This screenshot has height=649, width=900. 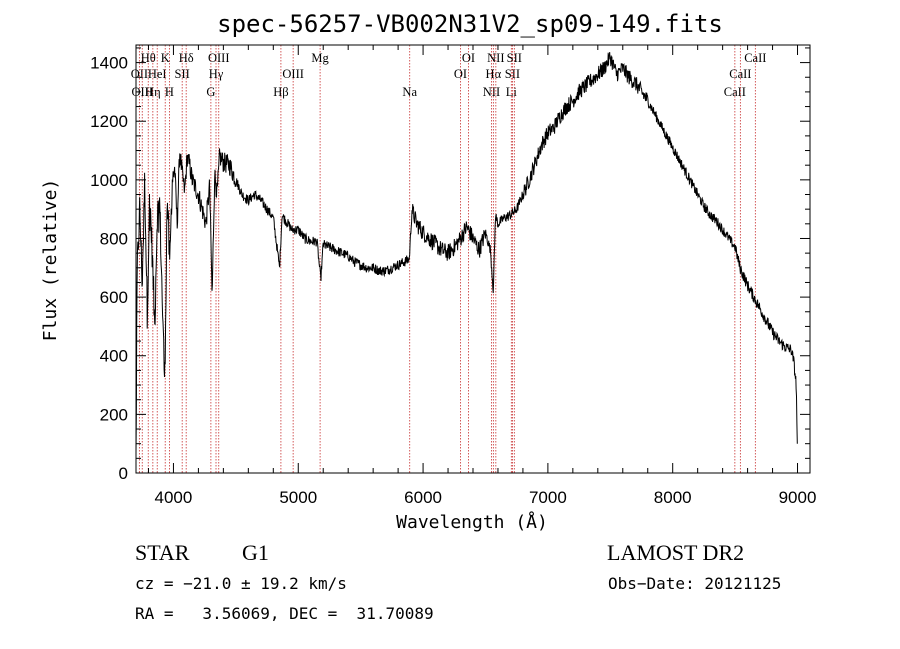 I want to click on line-marker-label: Li, so click(x=512, y=92).